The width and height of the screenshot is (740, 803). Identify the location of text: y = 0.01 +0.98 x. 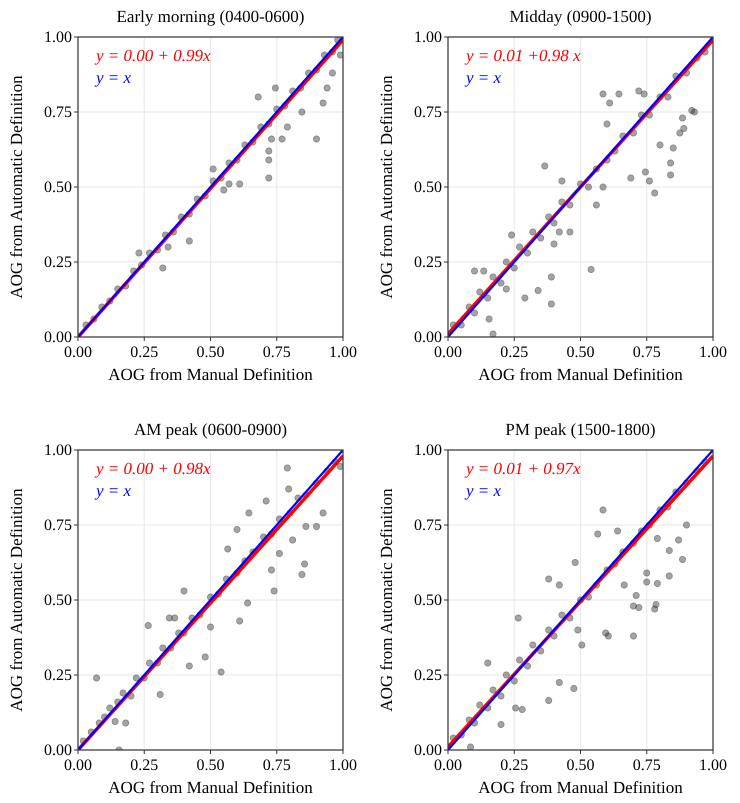
(522, 55).